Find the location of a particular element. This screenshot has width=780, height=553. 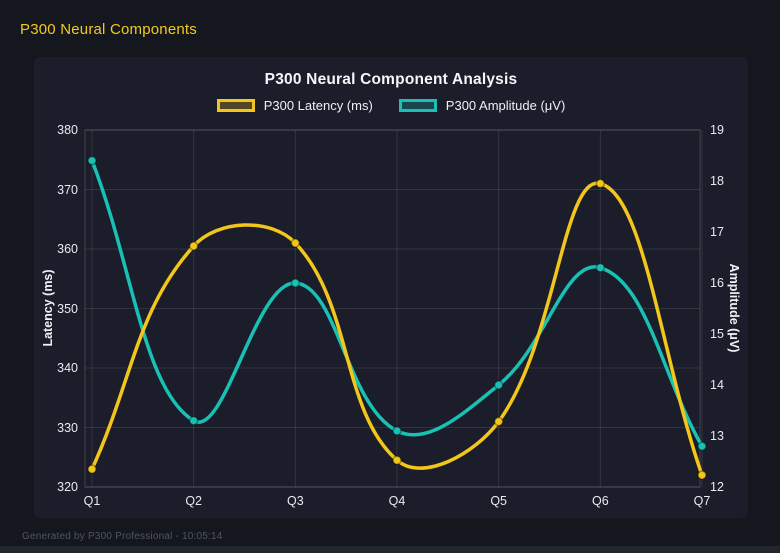

x-tick: Q7 is located at coordinates (702, 501).